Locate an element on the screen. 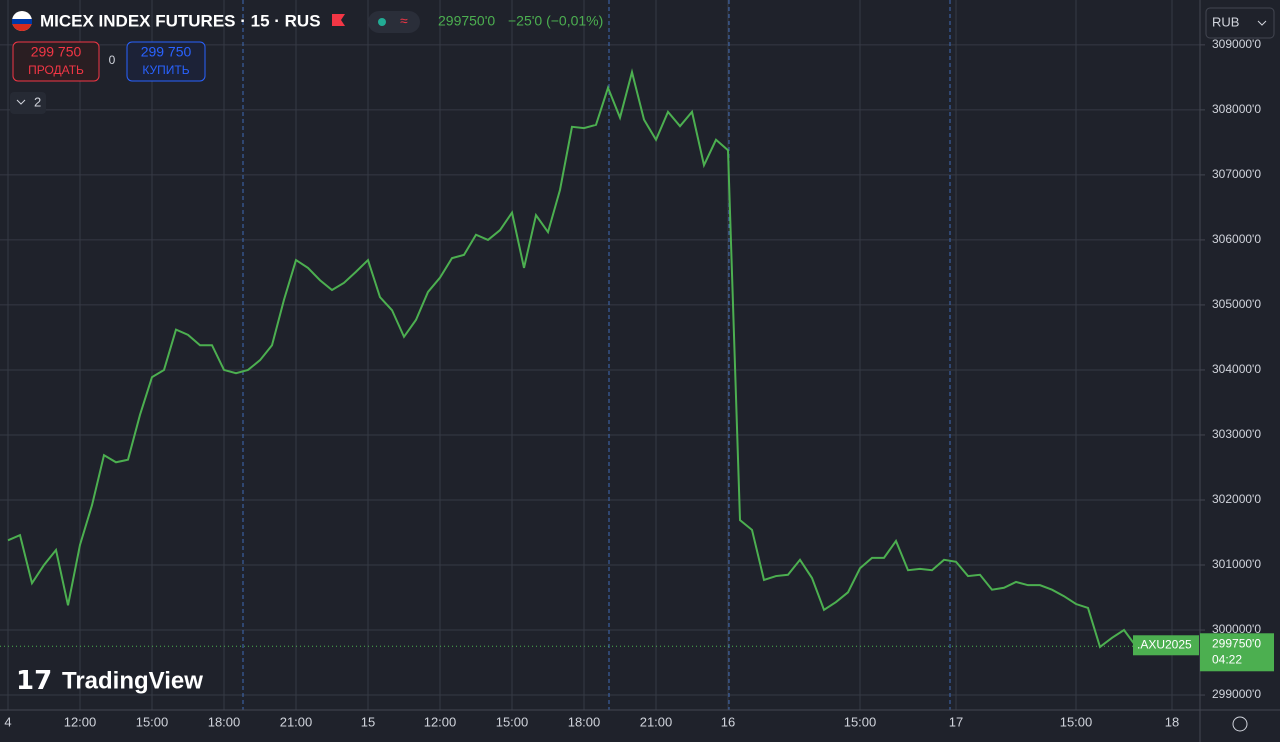 This screenshot has width=1280, height=742. x-tick-label: 18 is located at coordinates (1172, 721).